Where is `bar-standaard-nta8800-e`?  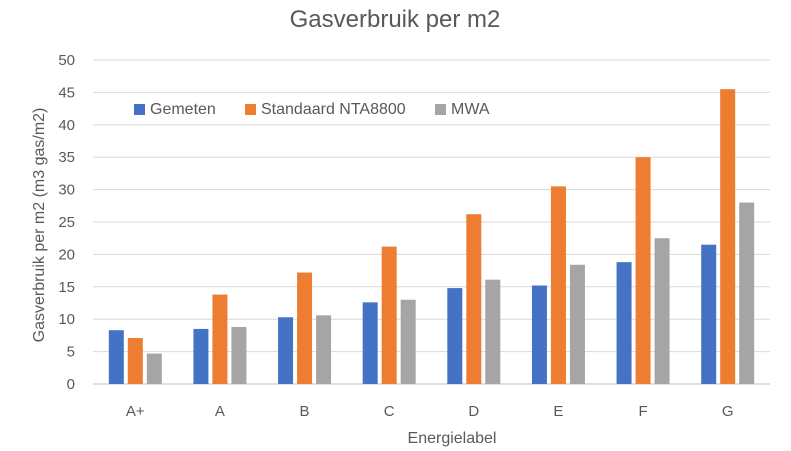 bar-standaard-nta8800-e is located at coordinates (558, 285).